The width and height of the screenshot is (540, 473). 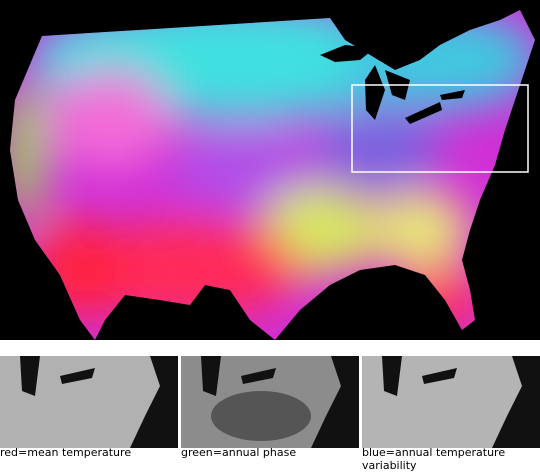 What do you see at coordinates (434, 459) in the screenshot?
I see `caption: blue=annual temperature variability` at bounding box center [434, 459].